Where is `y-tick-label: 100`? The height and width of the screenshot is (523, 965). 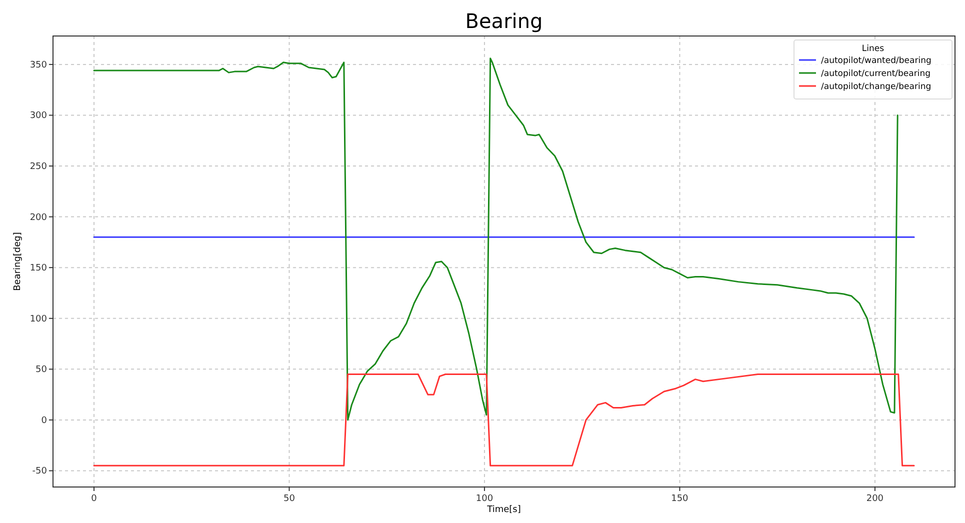 y-tick-label: 100 is located at coordinates (39, 319).